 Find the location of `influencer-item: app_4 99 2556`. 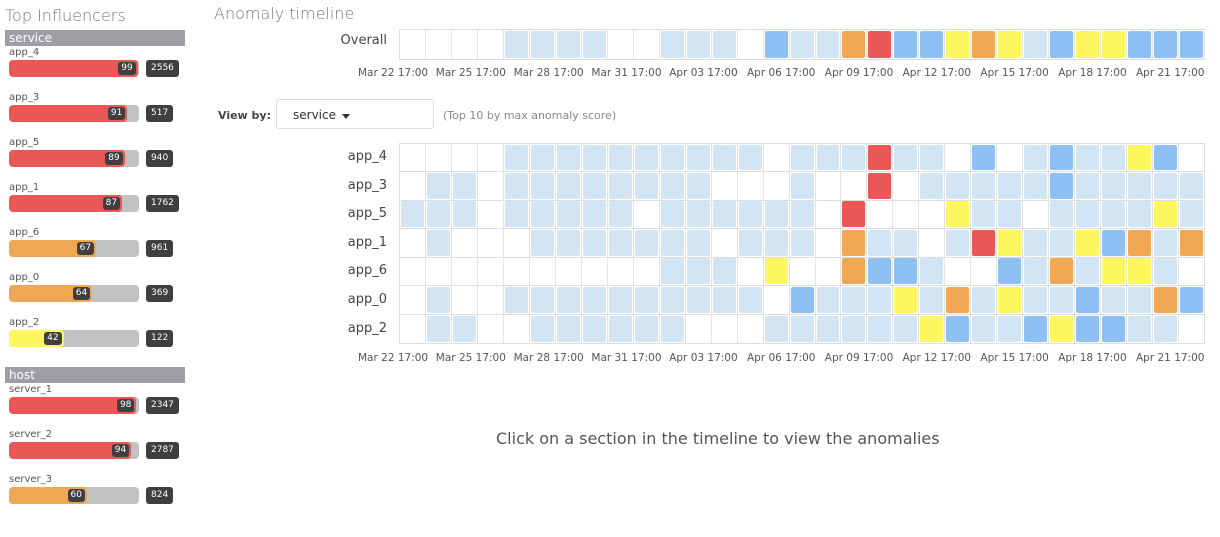

influencer-item: app_4 99 2556 is located at coordinates (95, 68).